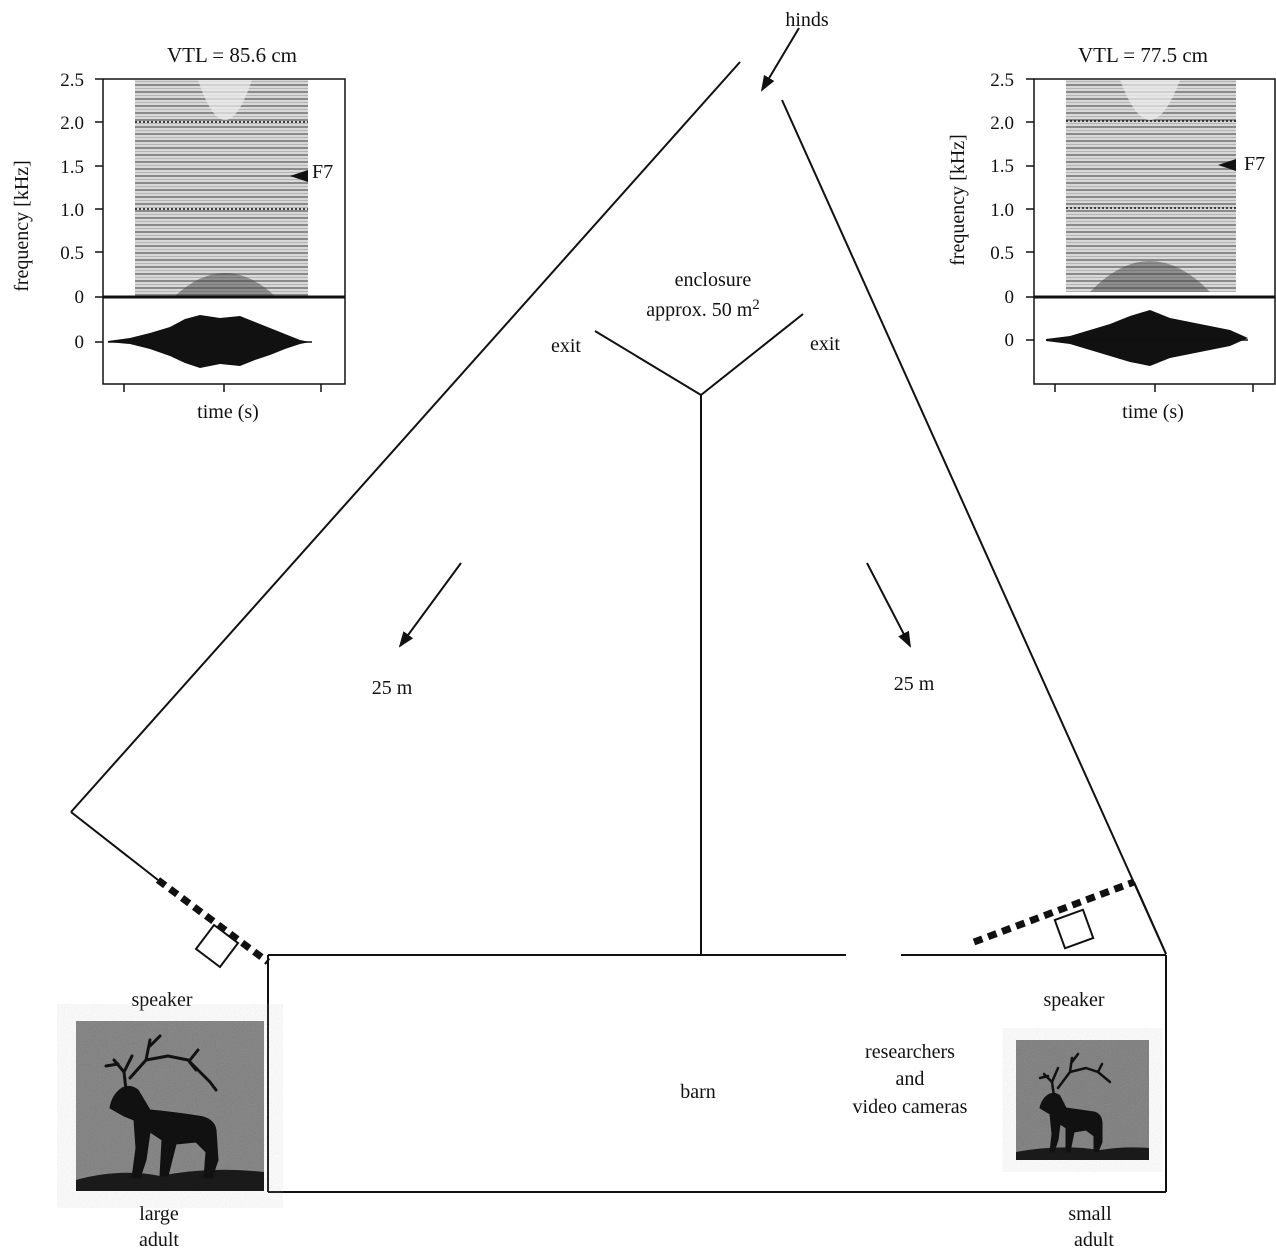 The image size is (1276, 1252). What do you see at coordinates (910, 1079) in the screenshot?
I see `researchers-and-label: and` at bounding box center [910, 1079].